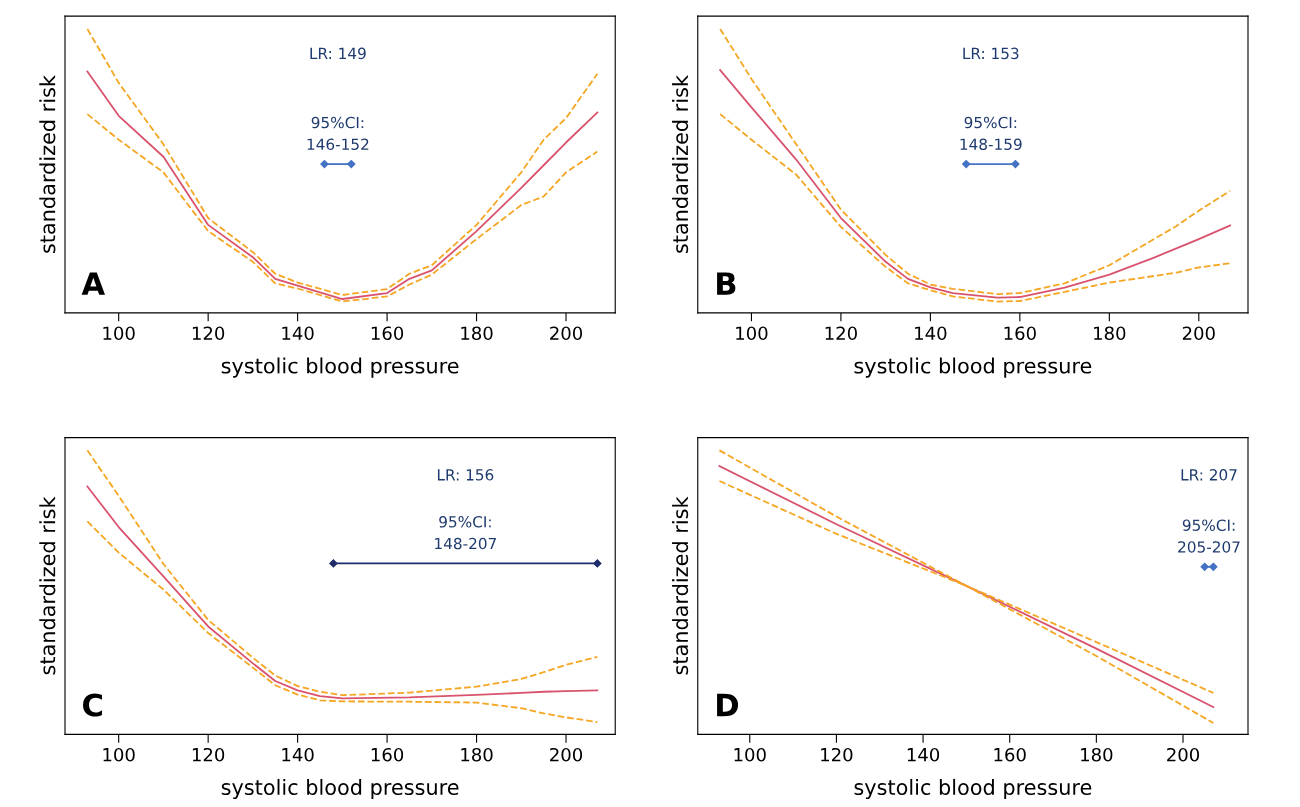 The width and height of the screenshot is (1300, 807). I want to click on annotation: LR: 149, so click(338, 53).